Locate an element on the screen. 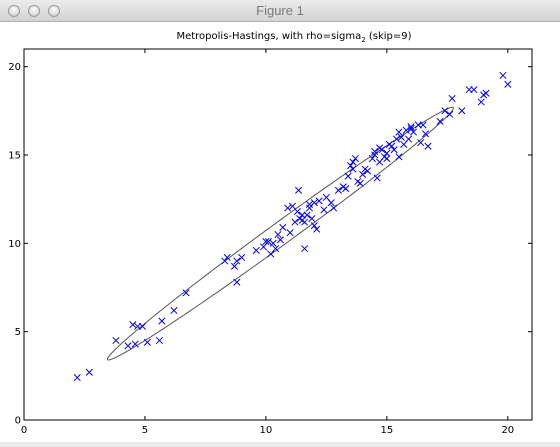 Image resolution: width=560 pixels, height=447 pixels. x-tick-label: 15 is located at coordinates (386, 430).